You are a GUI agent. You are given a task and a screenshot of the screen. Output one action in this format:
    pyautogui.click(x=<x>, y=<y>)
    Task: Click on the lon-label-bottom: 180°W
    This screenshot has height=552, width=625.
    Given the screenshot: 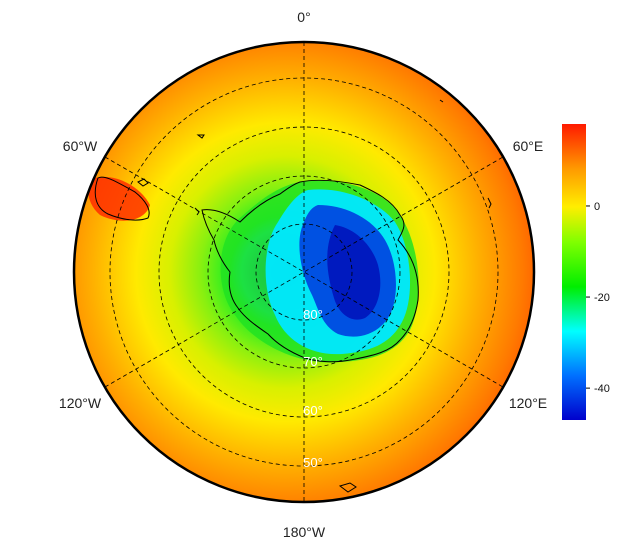 What is the action you would take?
    pyautogui.click(x=304, y=532)
    